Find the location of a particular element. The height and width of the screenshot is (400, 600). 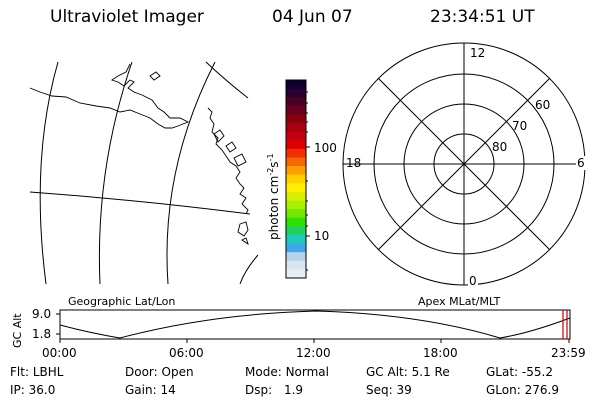

altitude-curve is located at coordinates (315, 324).